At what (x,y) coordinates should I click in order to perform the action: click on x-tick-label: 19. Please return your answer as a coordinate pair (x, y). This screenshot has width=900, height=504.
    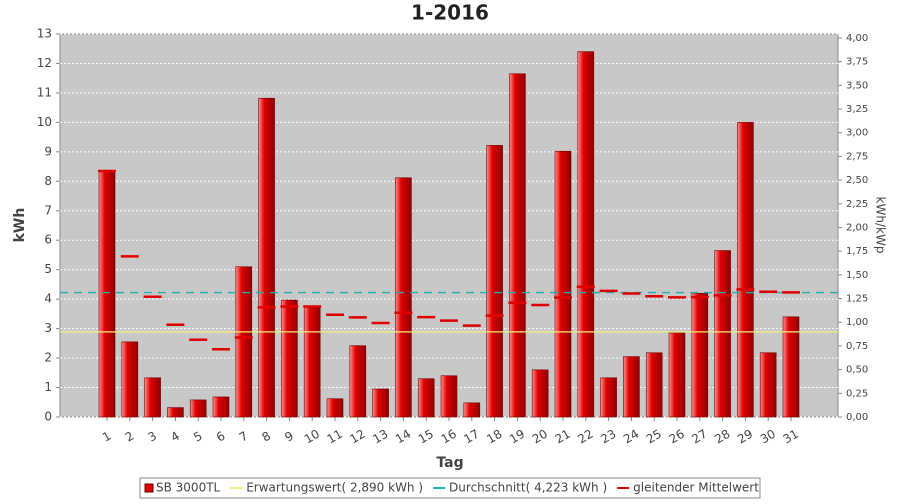
    Looking at the image, I should click on (517, 437).